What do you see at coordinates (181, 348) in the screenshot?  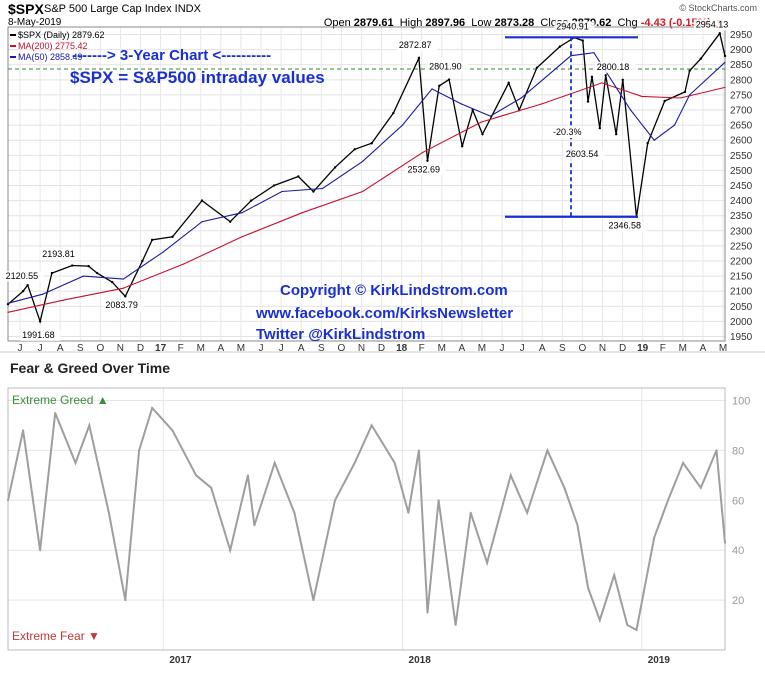 I see `price-x-tick-label: F` at bounding box center [181, 348].